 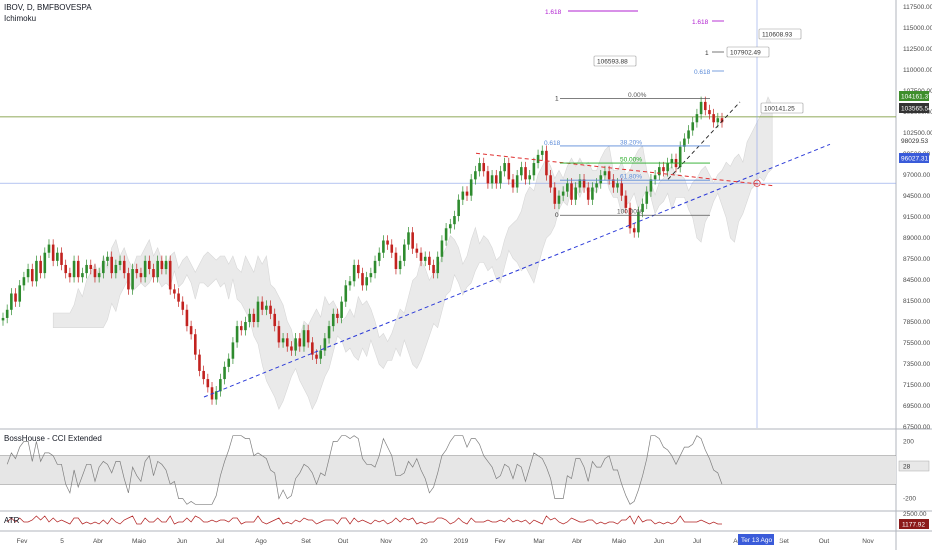 I want to click on x-tick-label: Out, so click(x=824, y=541).